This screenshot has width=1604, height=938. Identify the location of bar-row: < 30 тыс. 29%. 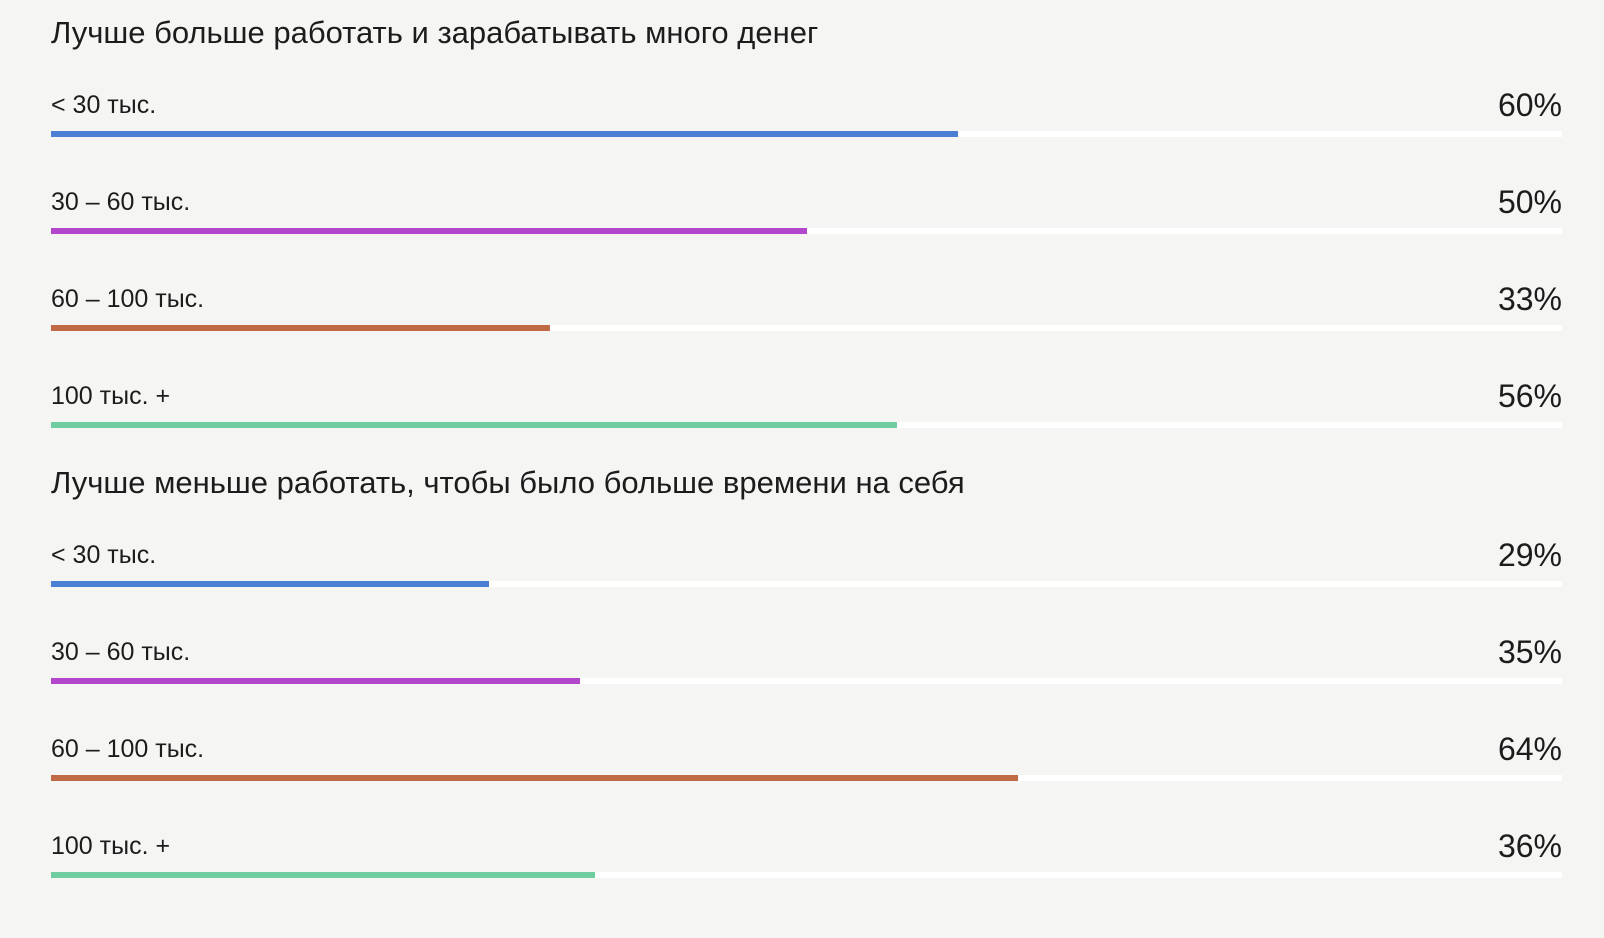
(806, 571).